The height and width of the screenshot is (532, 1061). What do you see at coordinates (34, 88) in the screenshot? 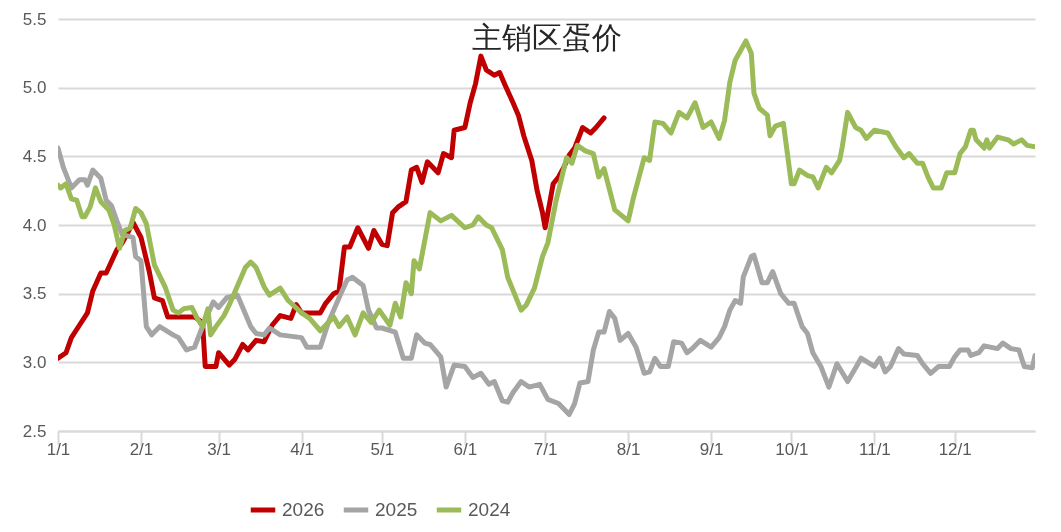
I see `y-tick-label: 5.0` at bounding box center [34, 88].